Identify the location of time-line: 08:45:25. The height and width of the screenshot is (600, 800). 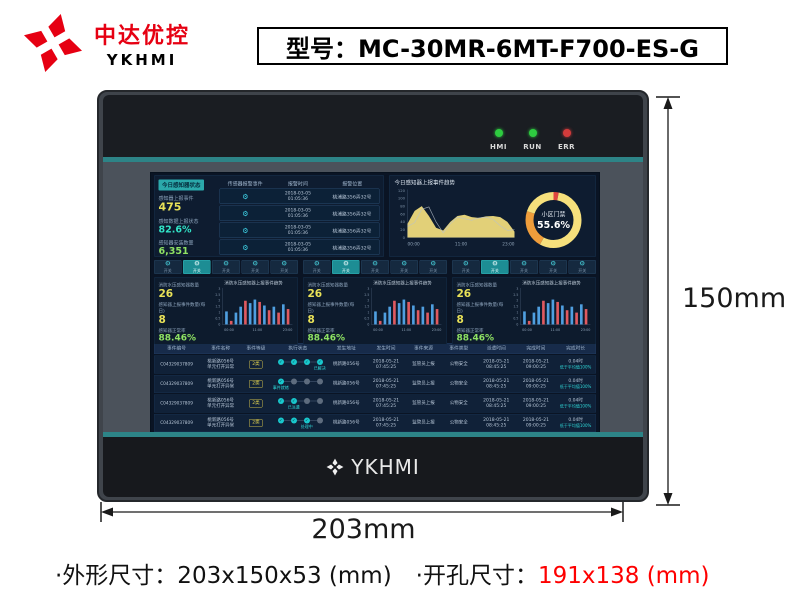
(496, 386).